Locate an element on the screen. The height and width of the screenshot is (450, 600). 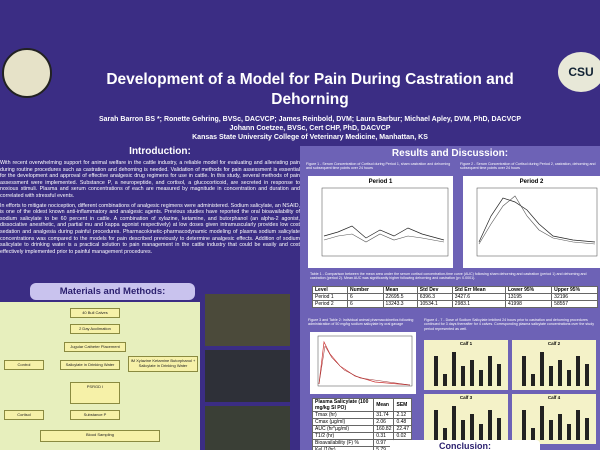
section-heading: Materials and Methods: is located at coordinates (112, 291).